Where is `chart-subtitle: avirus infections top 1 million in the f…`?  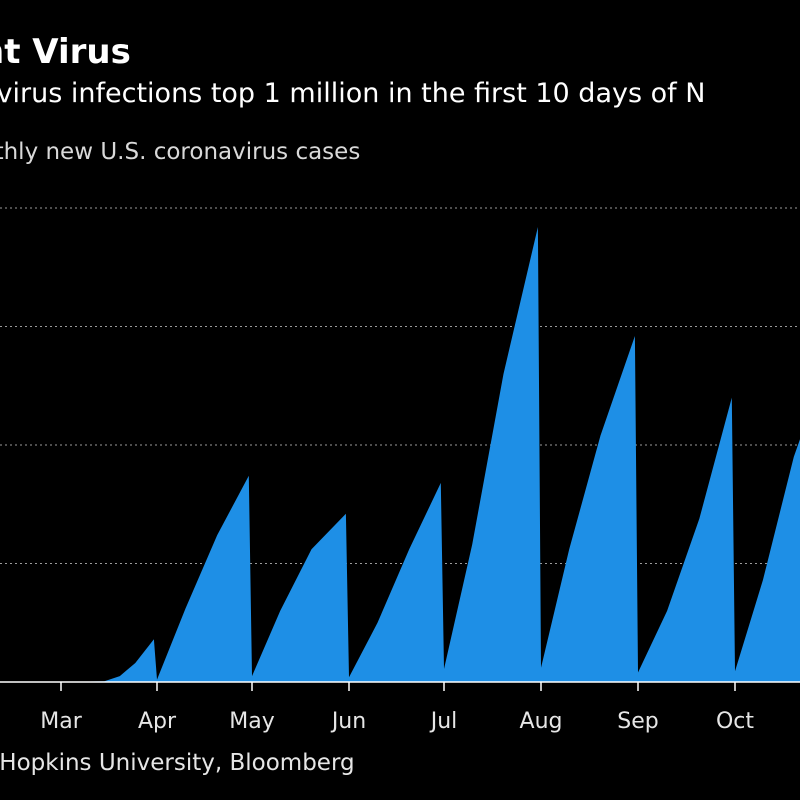 chart-subtitle: avirus infections top 1 million in the f… is located at coordinates (353, 93).